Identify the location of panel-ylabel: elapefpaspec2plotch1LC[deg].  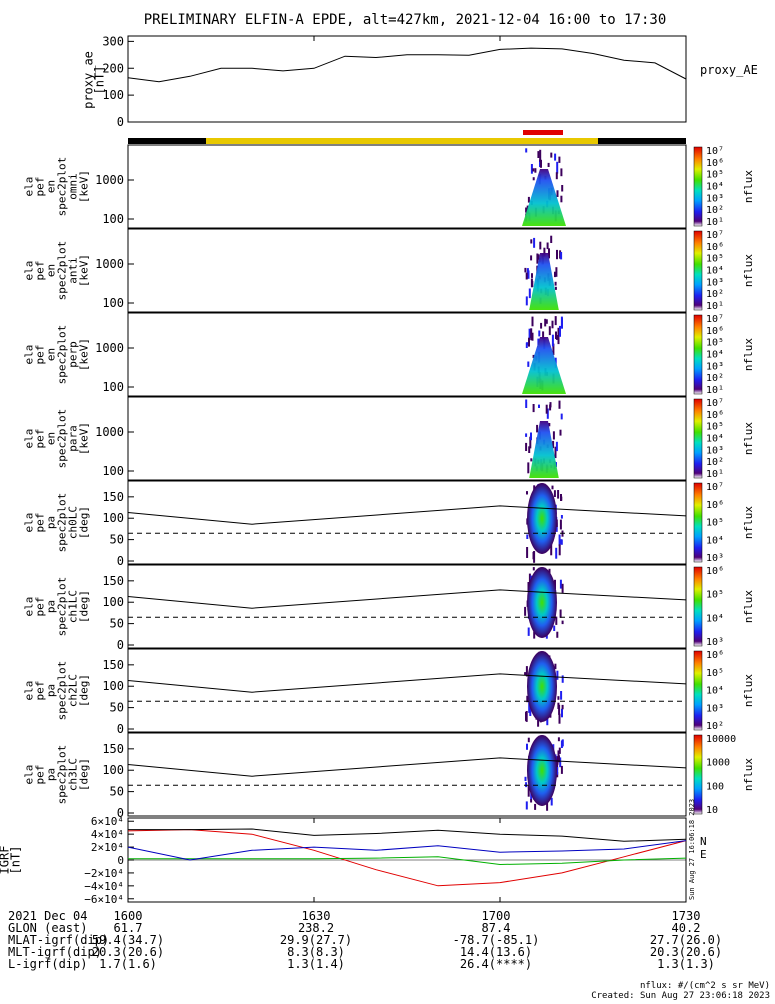
(57, 607).